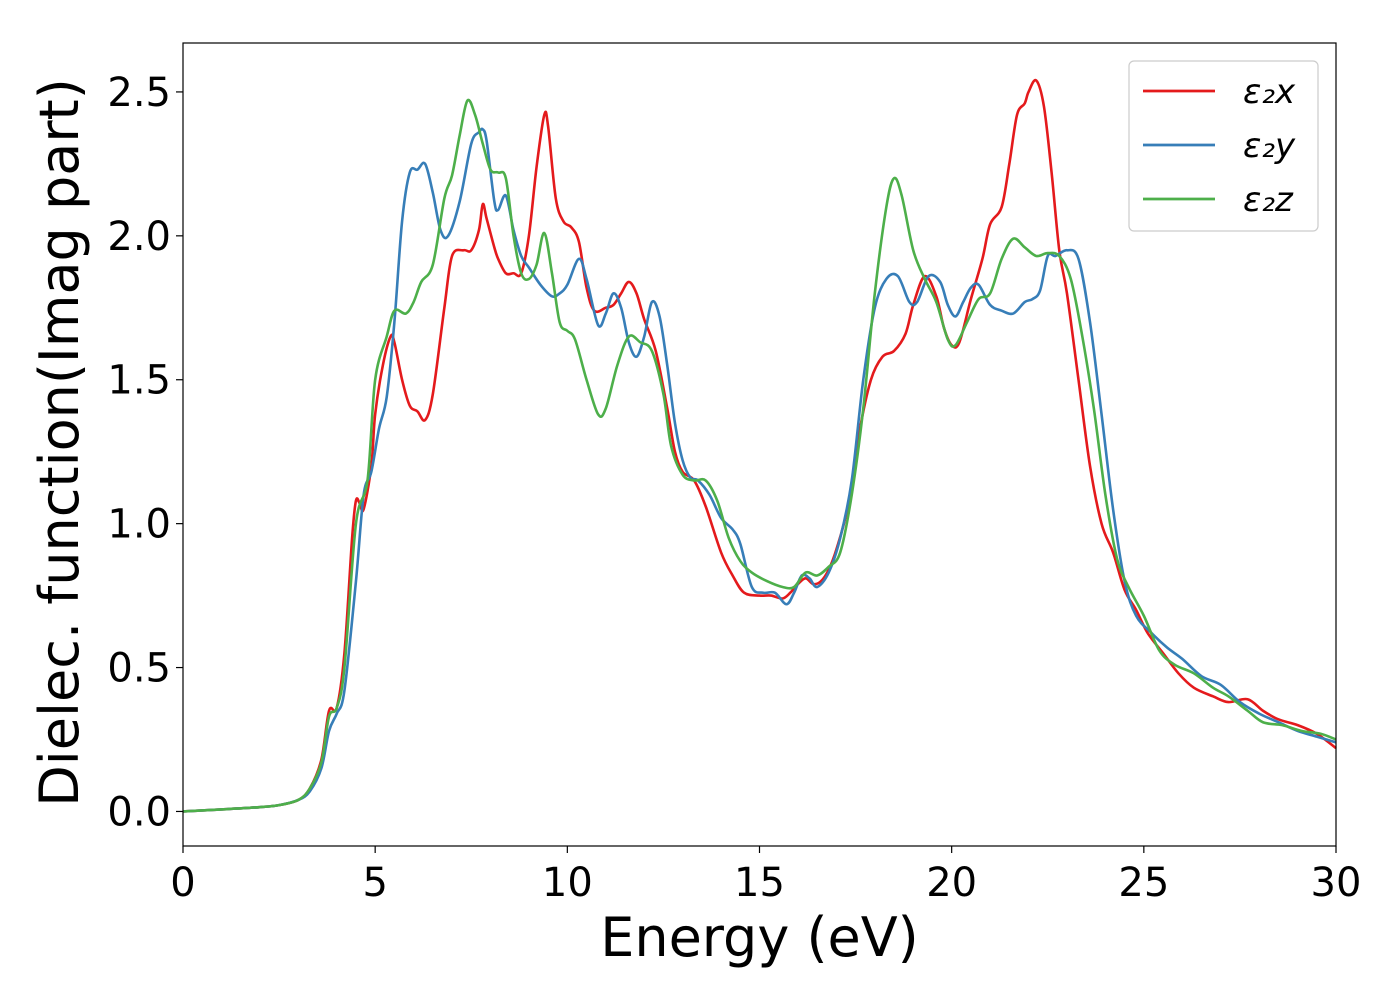 This screenshot has width=1400, height=1000. Describe the element at coordinates (139, 381) in the screenshot. I see `y-tick-label: 1.5` at that location.